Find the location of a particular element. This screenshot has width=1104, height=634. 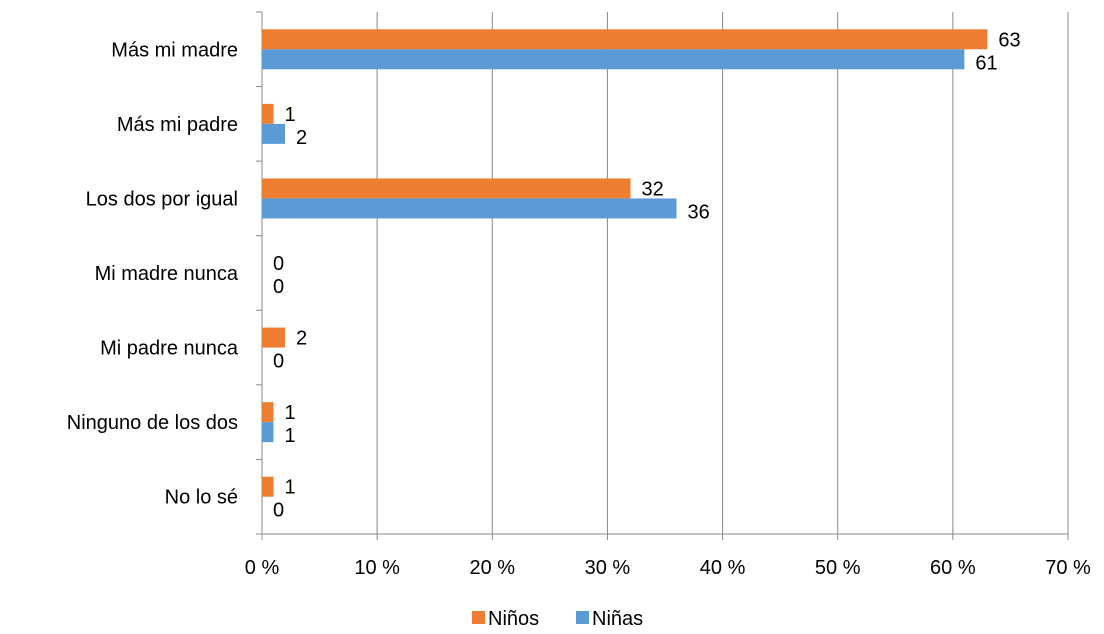

category-label: Mi madre nunca is located at coordinates (167, 274).